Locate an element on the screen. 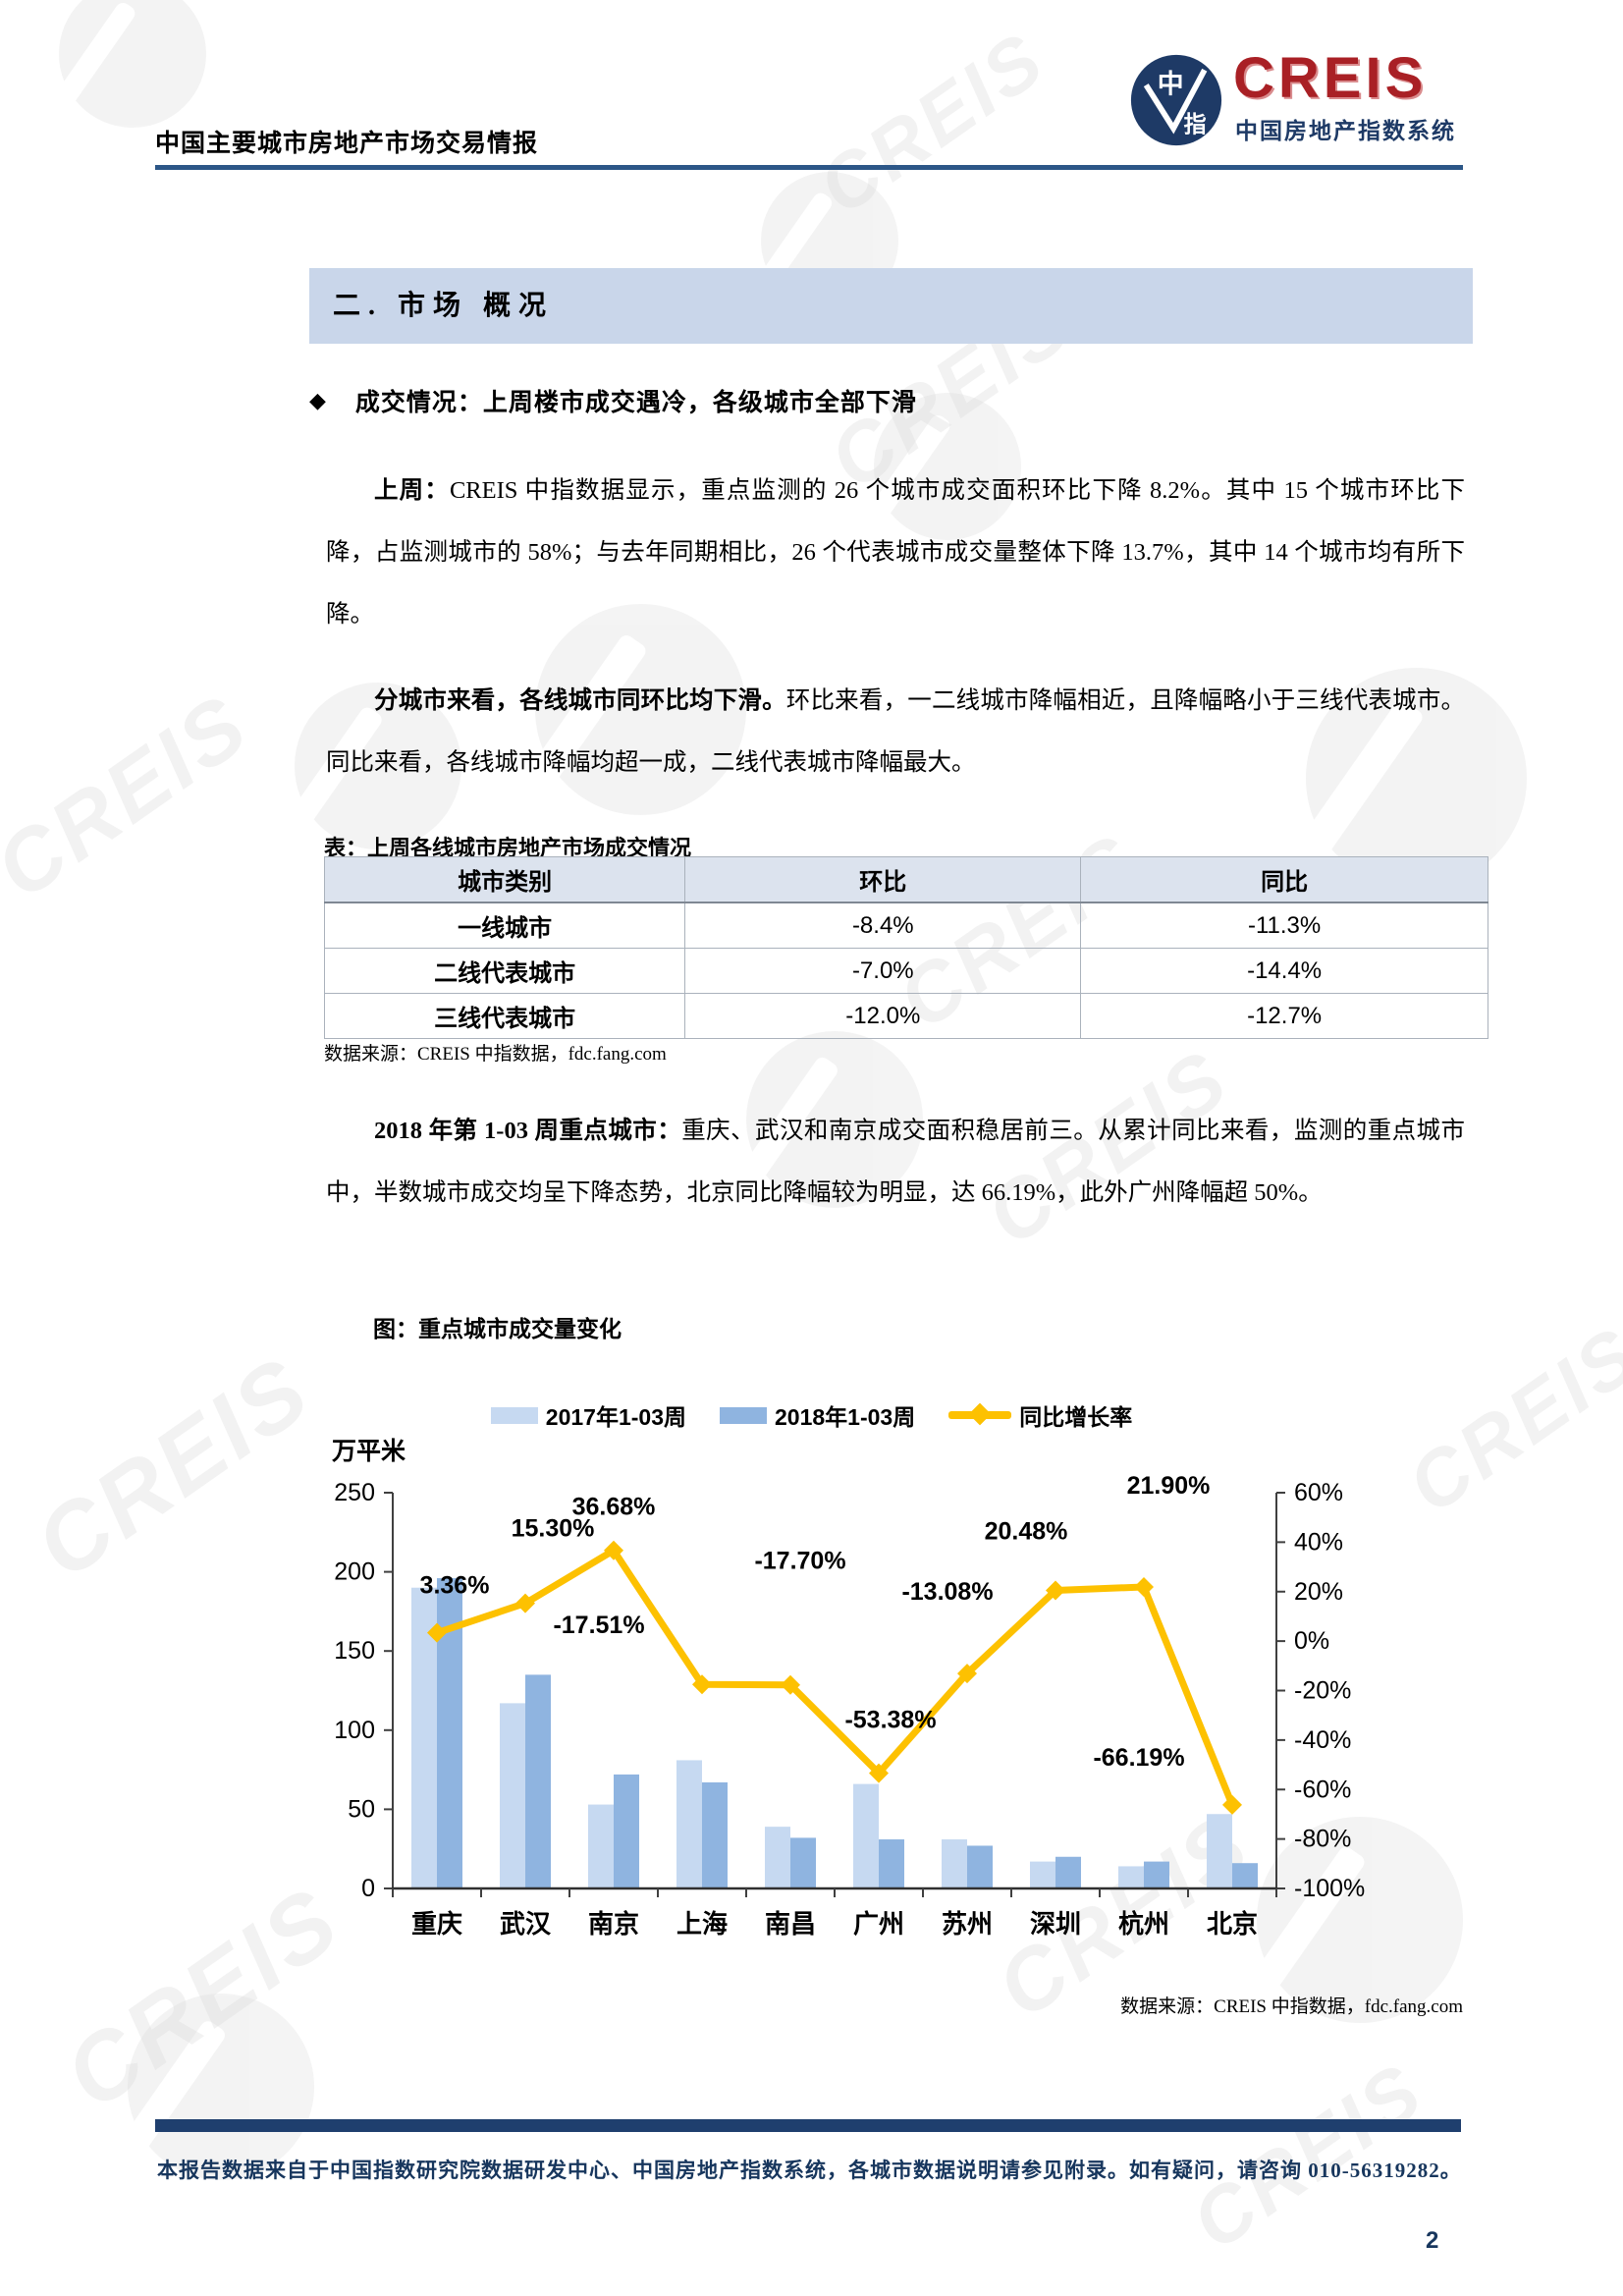 The width and height of the screenshot is (1623, 2296). legend-item-2018: 2018年1-03周 is located at coordinates (817, 1415).